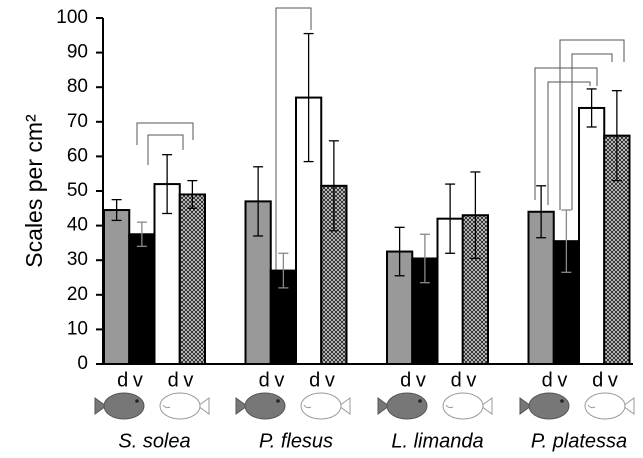 This screenshot has height=458, width=643. Describe the element at coordinates (296, 441) in the screenshot. I see `category-label: P. flesus` at that location.